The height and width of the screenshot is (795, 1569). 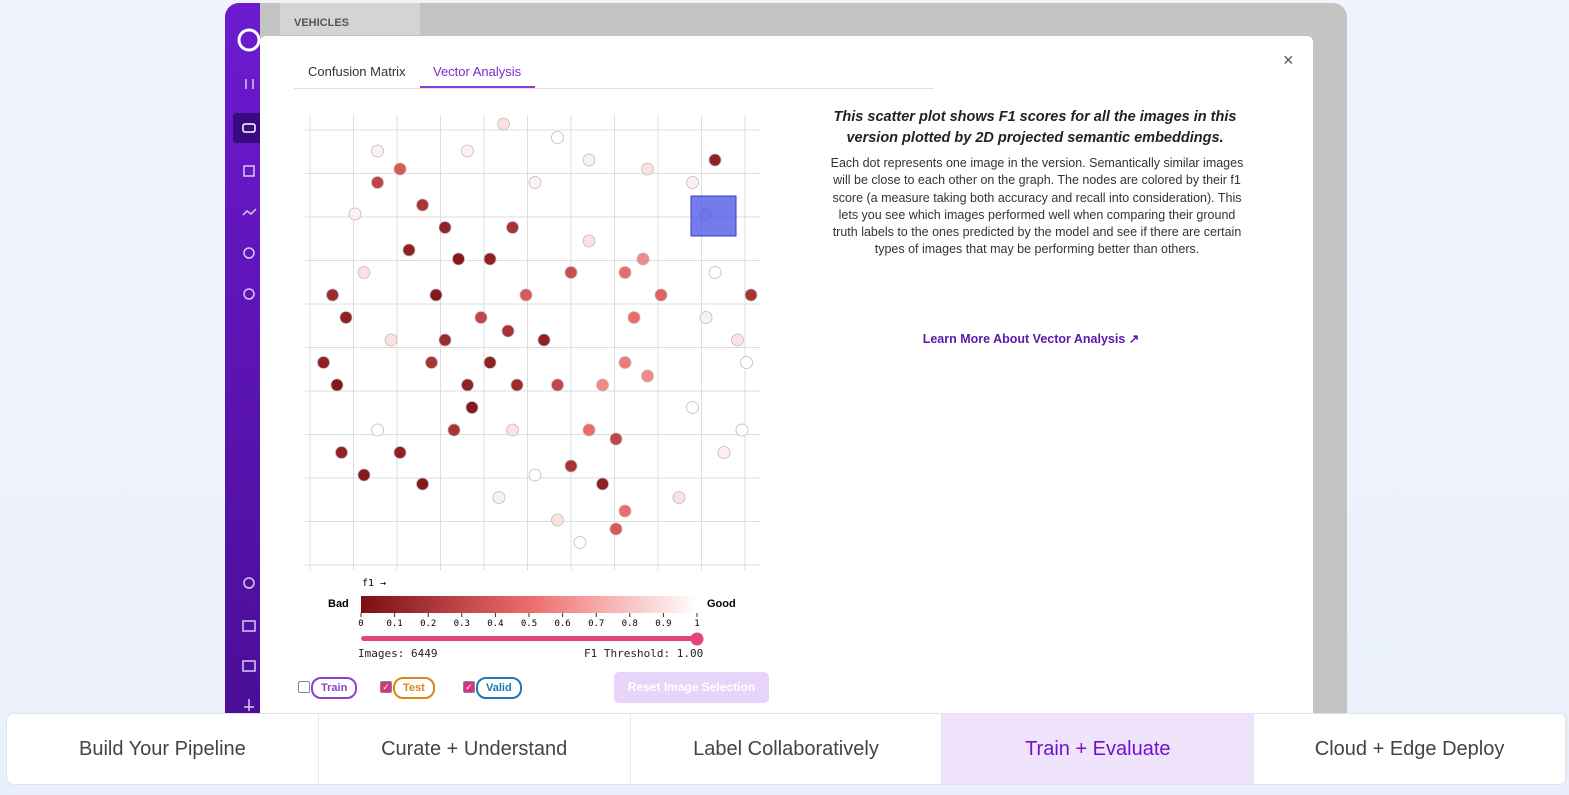 What do you see at coordinates (428, 624) in the screenshot?
I see `colorbar-tick-label: 0.2` at bounding box center [428, 624].